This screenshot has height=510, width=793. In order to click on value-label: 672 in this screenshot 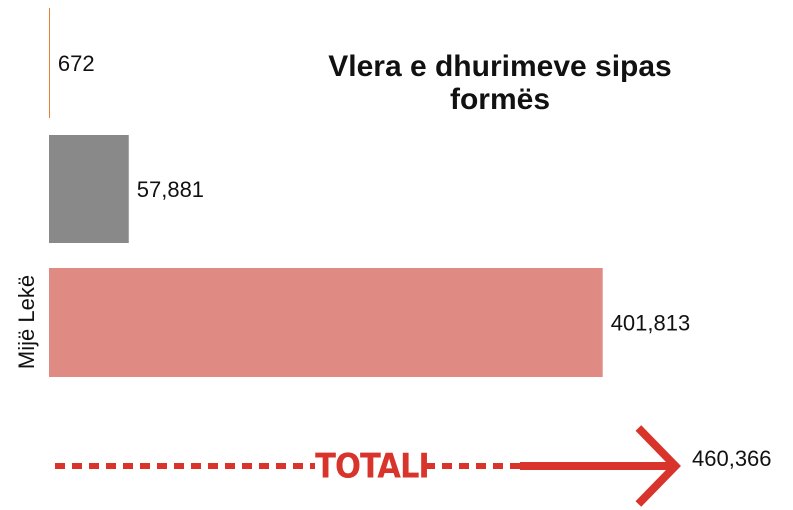, I will do `click(76, 63)`.